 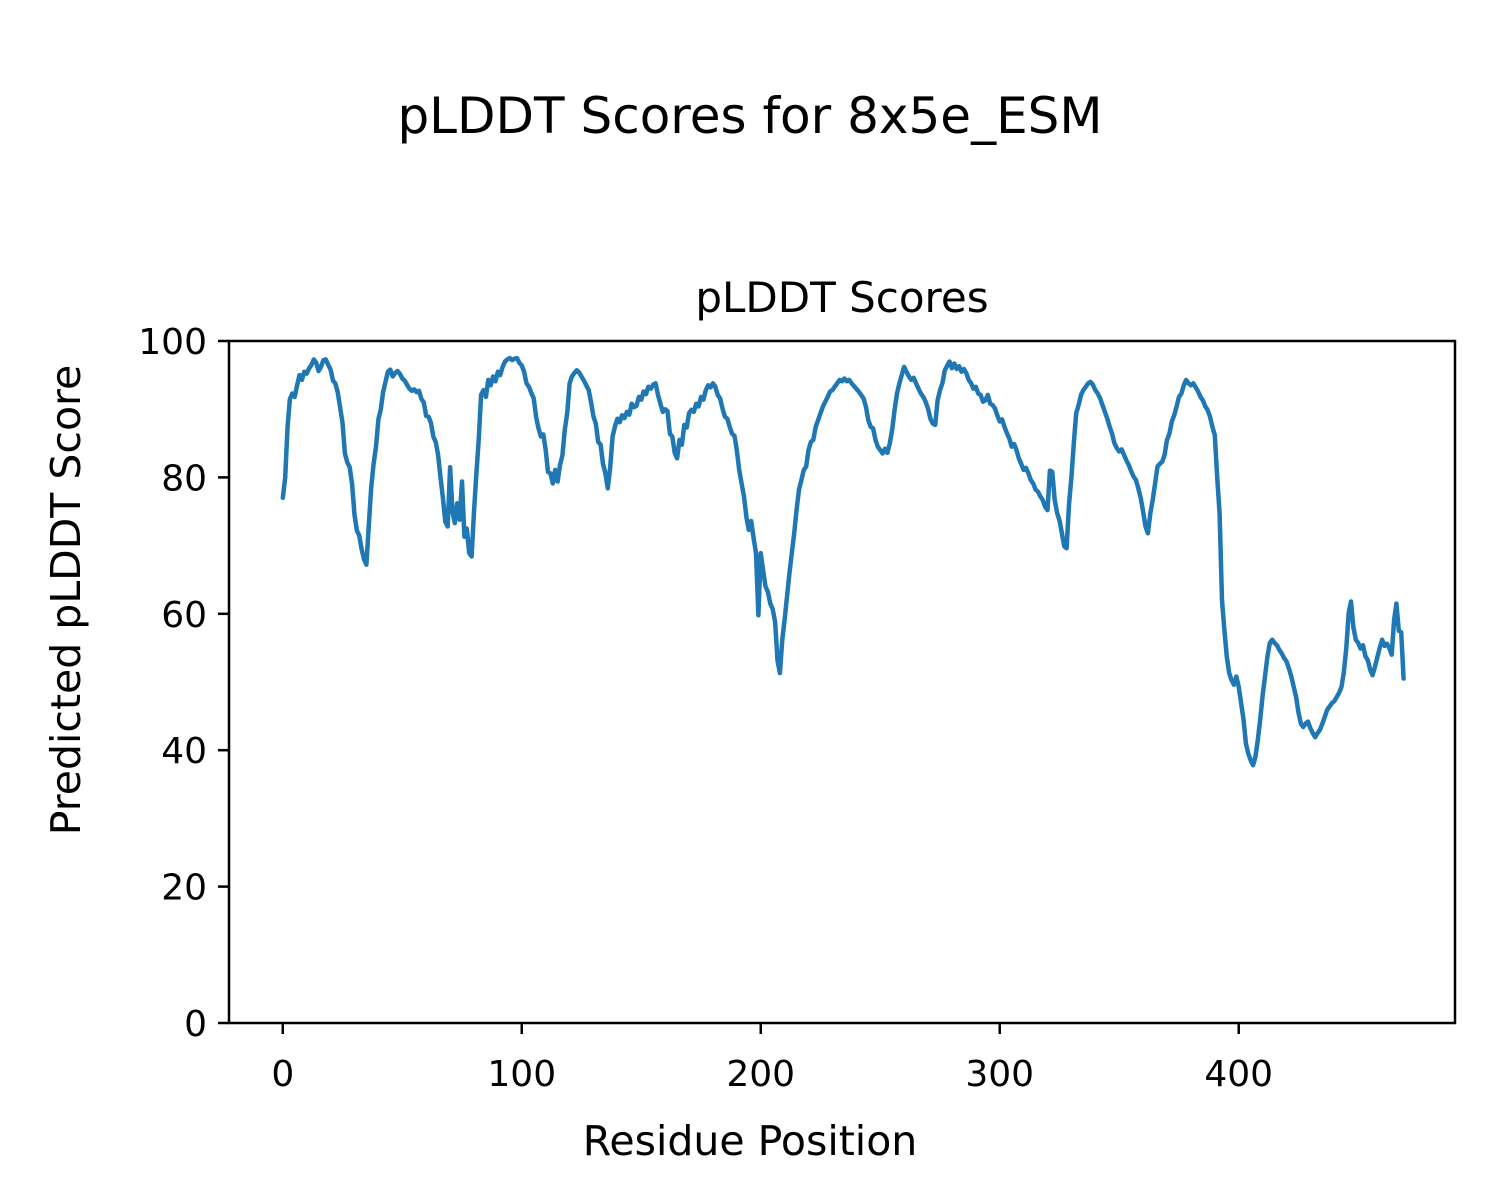 I want to click on axes-title: pLDDT Scores, so click(x=841, y=297).